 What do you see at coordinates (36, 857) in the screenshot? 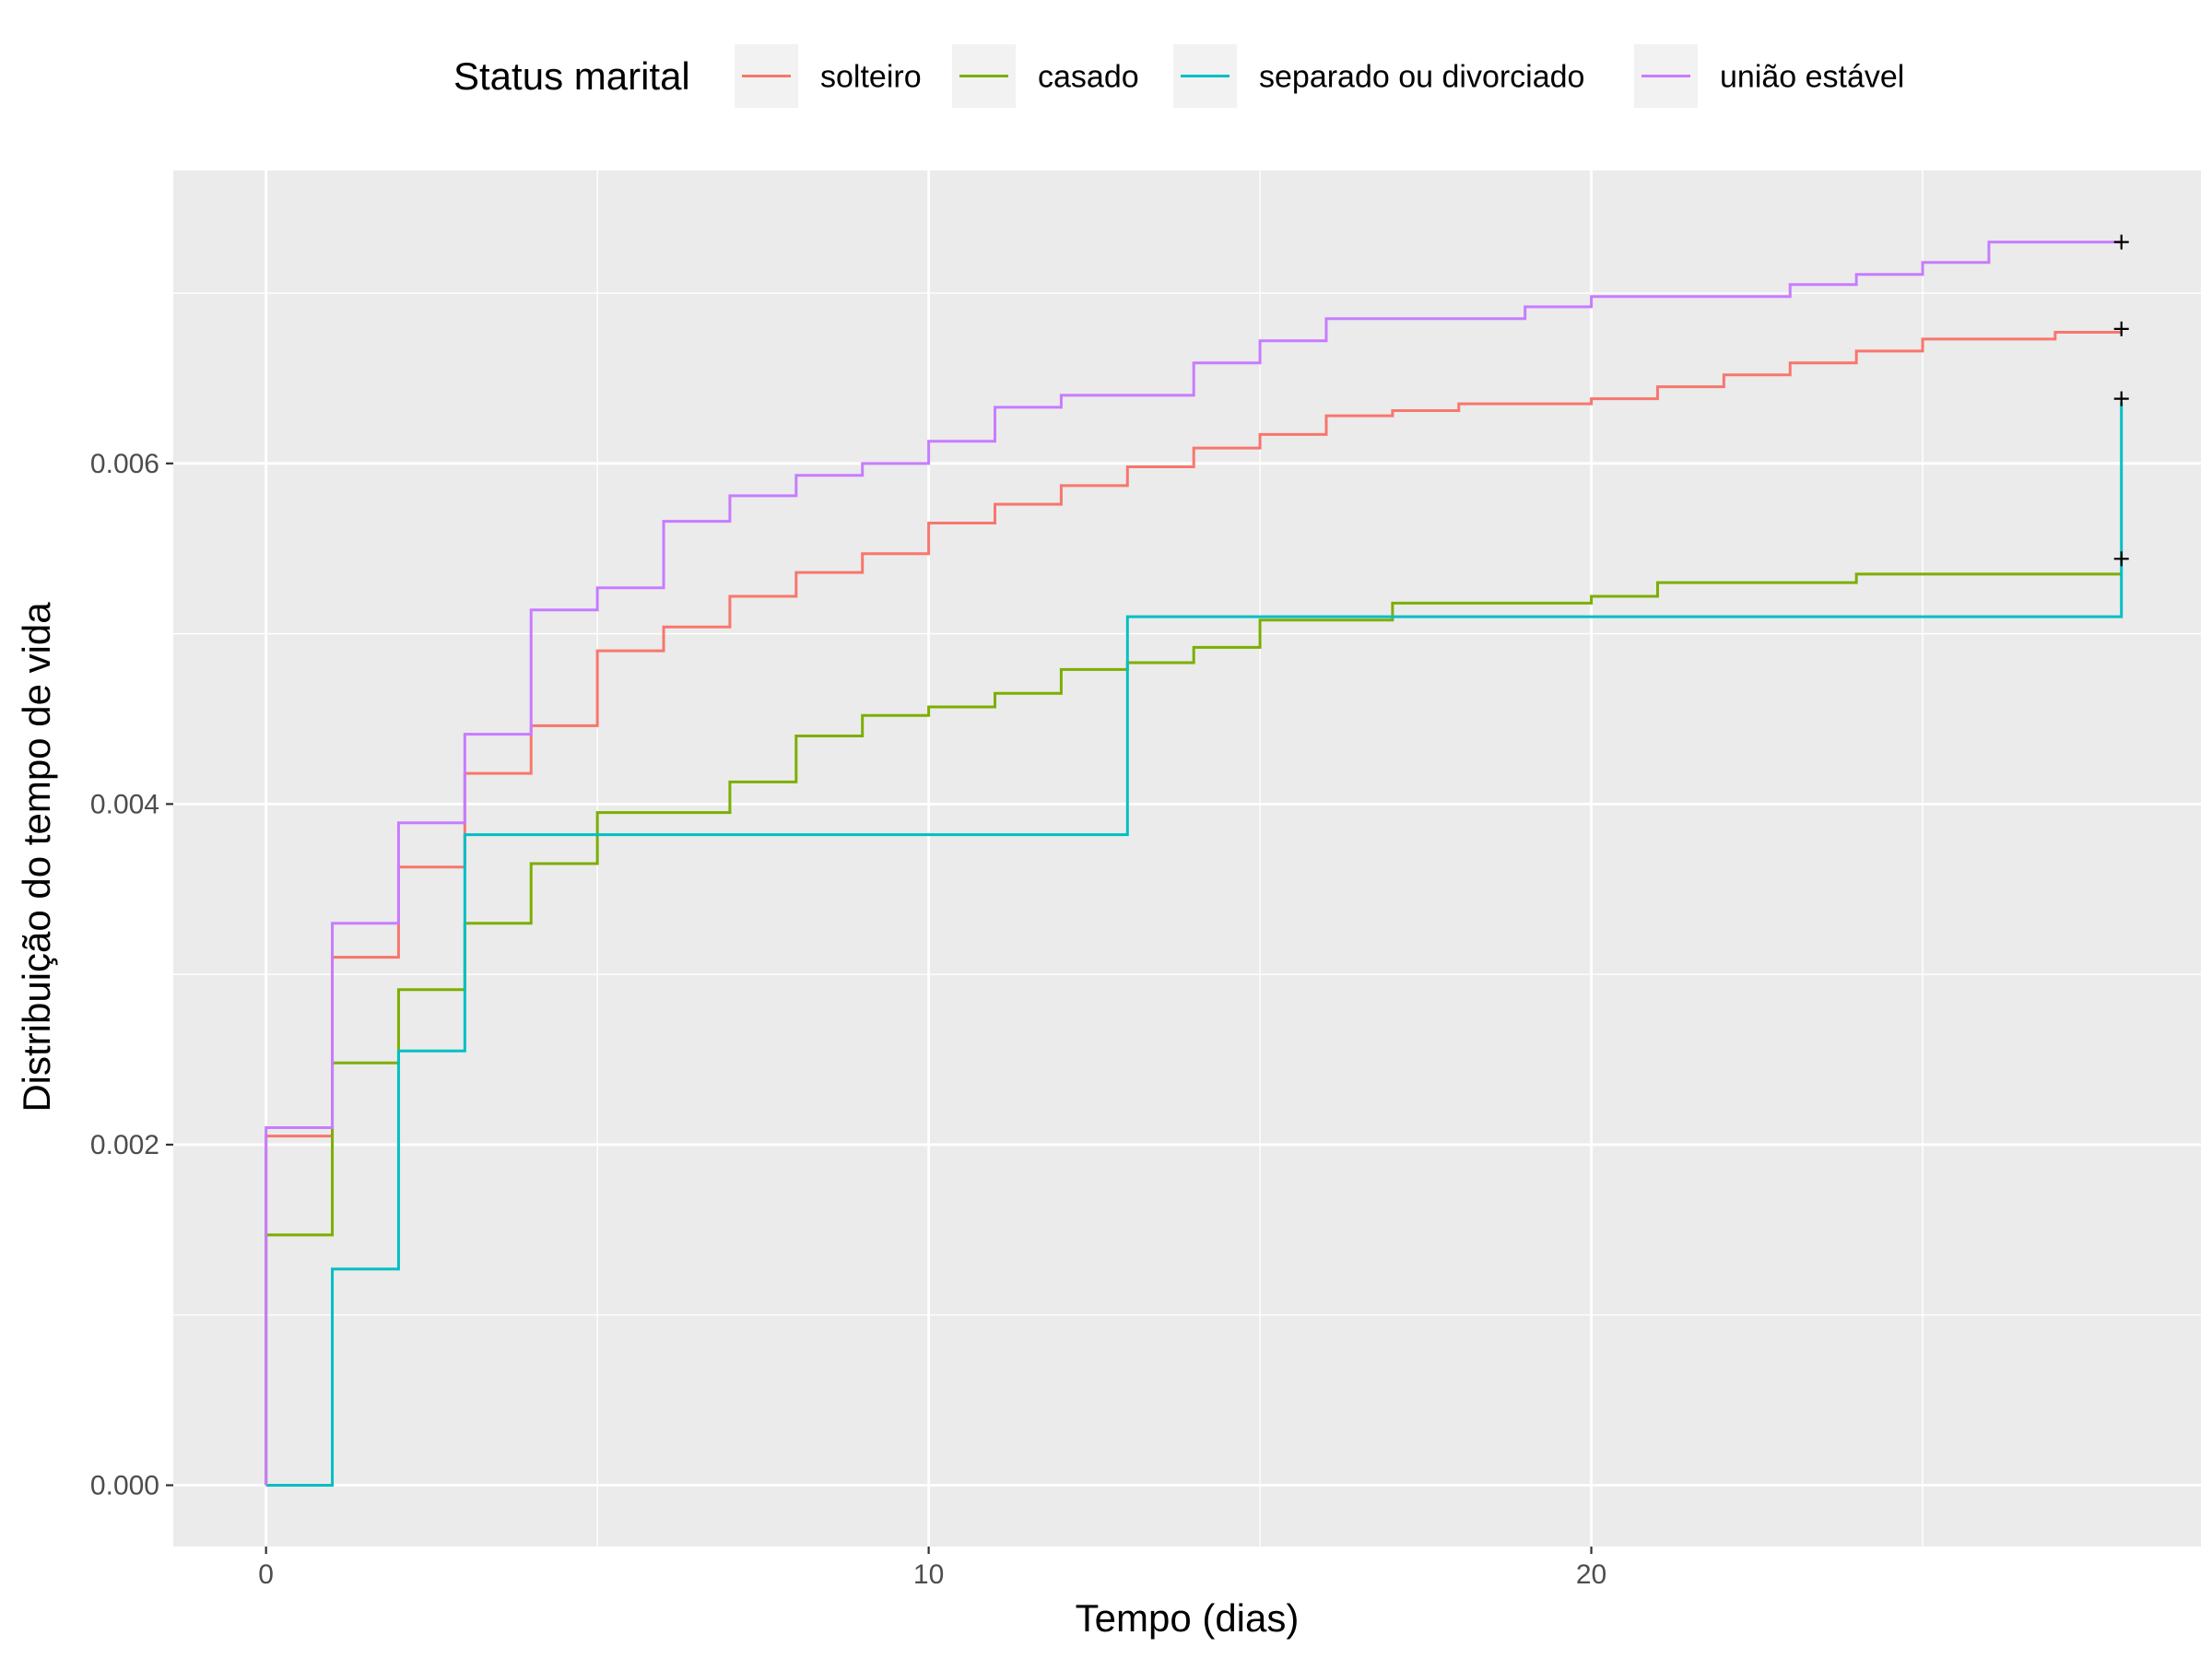
I see `y-axis-title: Distribuição do tempo de vida` at bounding box center [36, 857].